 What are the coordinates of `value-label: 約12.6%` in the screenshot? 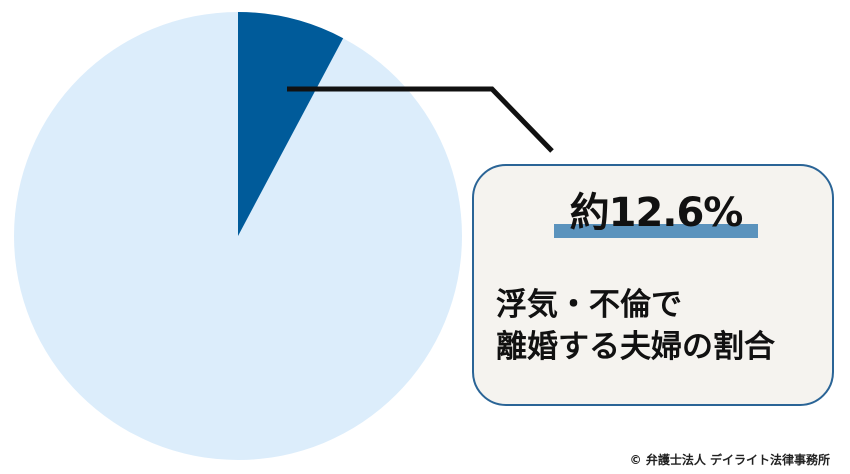 It's located at (656, 213).